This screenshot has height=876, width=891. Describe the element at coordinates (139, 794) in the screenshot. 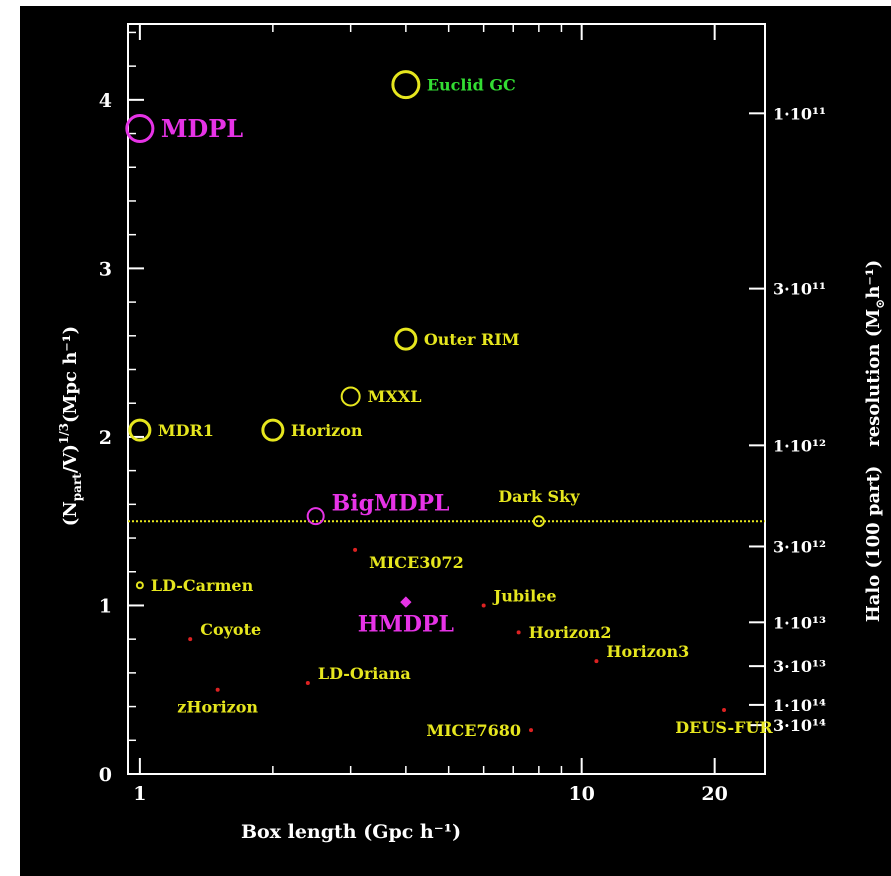

I see `x-tick-label: 1` at that location.